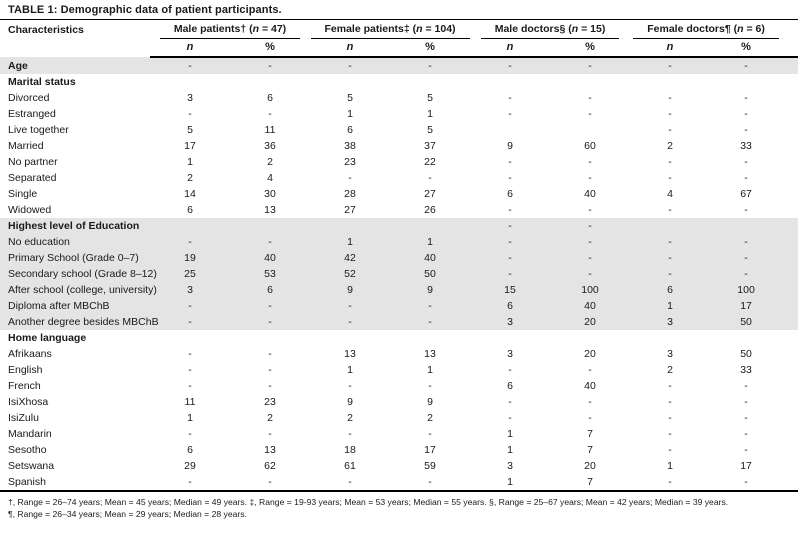 The height and width of the screenshot is (536, 798). I want to click on row-label: No partner, so click(33, 162).